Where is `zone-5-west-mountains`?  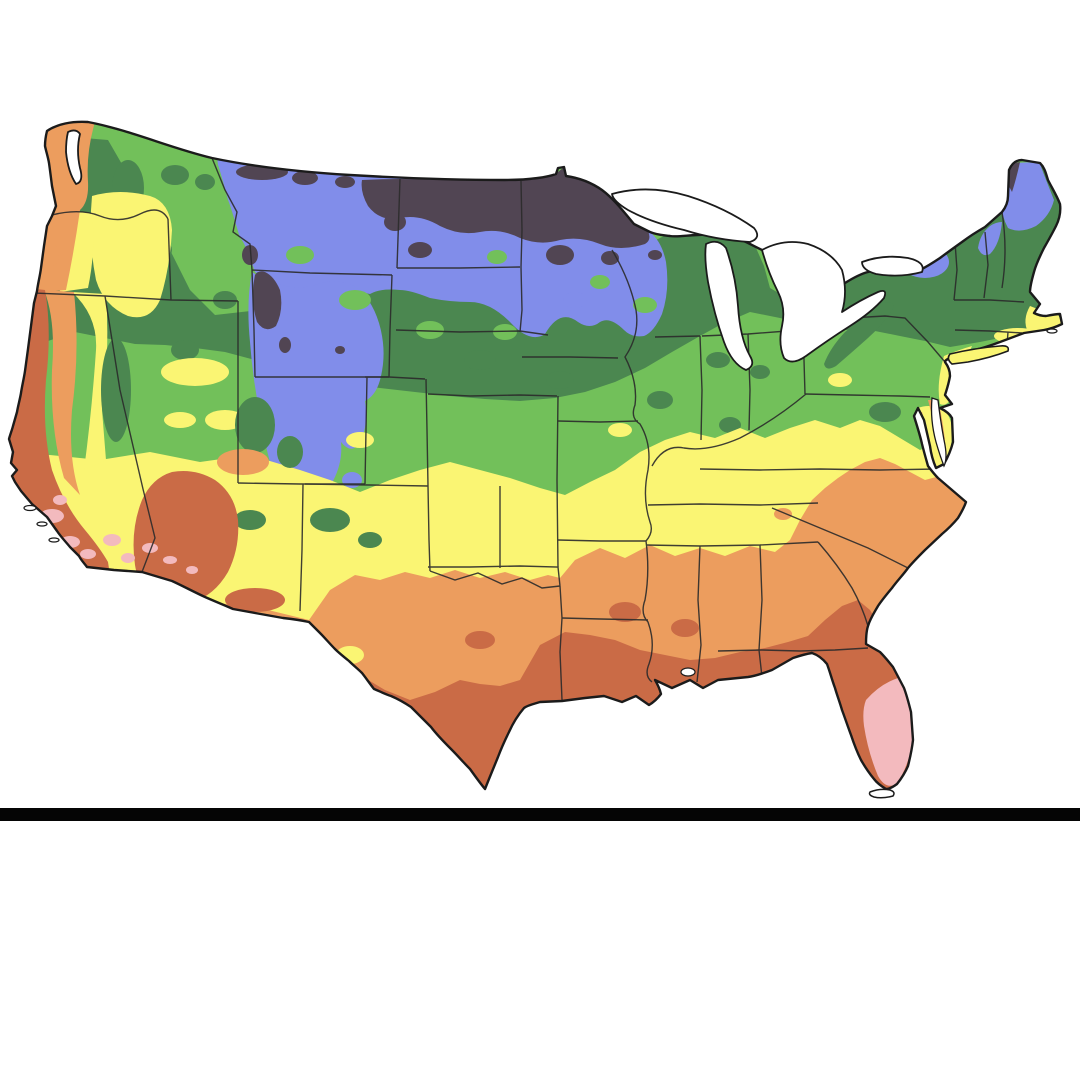 zone-5-west-mountains is located at coordinates (241, 443).